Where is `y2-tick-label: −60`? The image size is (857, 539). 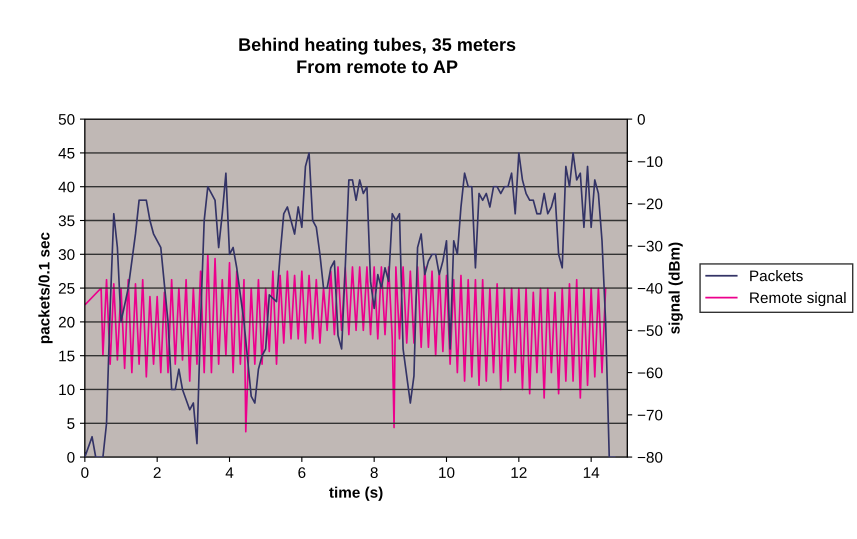 y2-tick-label: −60 is located at coordinates (650, 372).